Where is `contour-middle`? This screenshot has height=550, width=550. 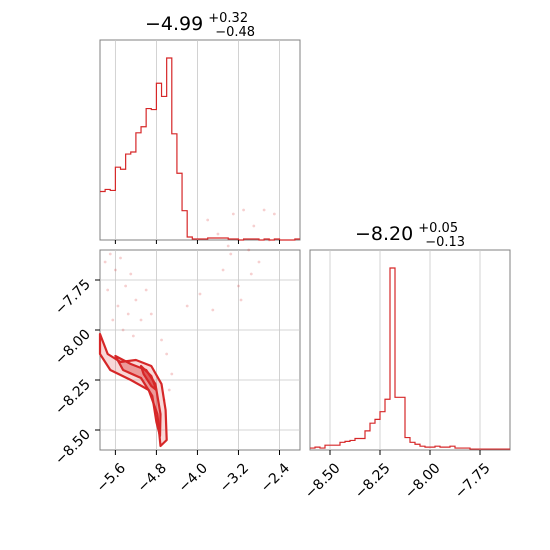
contour-middle is located at coordinates (138, 396).